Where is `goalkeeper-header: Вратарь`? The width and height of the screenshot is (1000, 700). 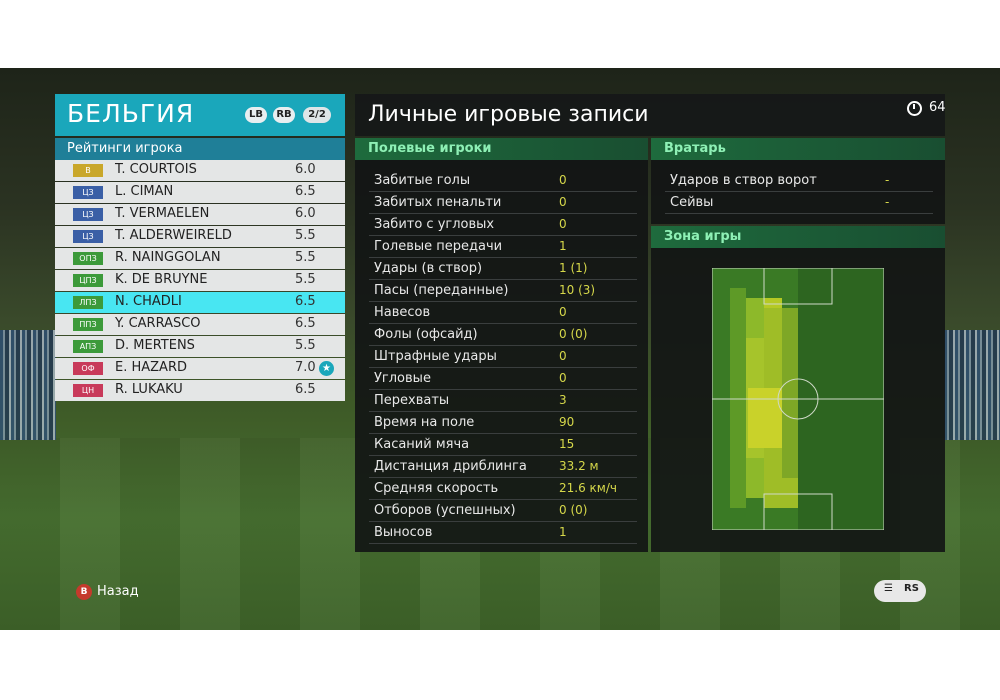
goalkeeper-header: Вратарь is located at coordinates (798, 149).